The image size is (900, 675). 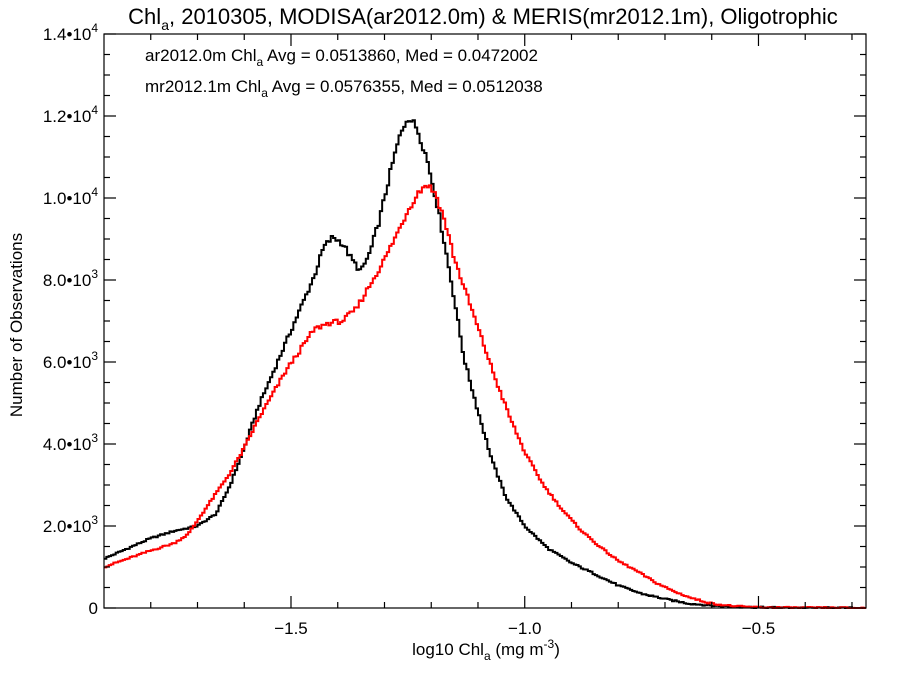 I want to click on y-tick-label: 6.0•103, so click(x=71, y=360).